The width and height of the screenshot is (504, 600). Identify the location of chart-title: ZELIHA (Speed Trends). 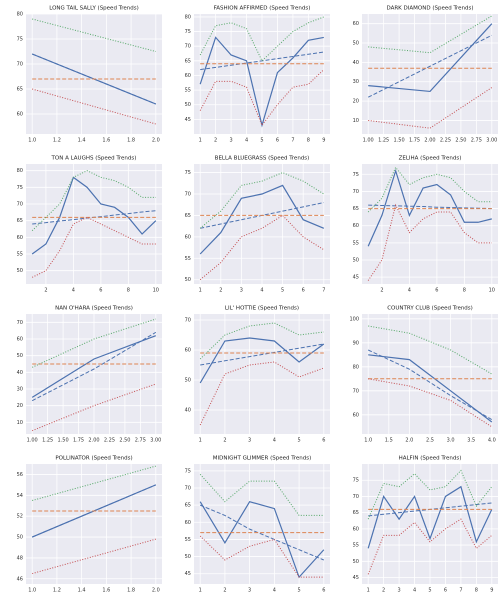
(430, 159).